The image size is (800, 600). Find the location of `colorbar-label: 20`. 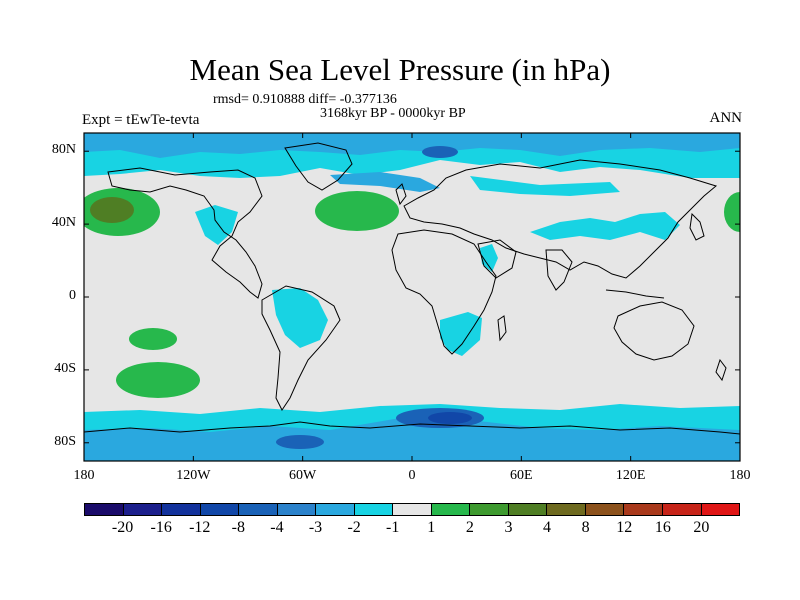

colorbar-label: 20 is located at coordinates (701, 527).